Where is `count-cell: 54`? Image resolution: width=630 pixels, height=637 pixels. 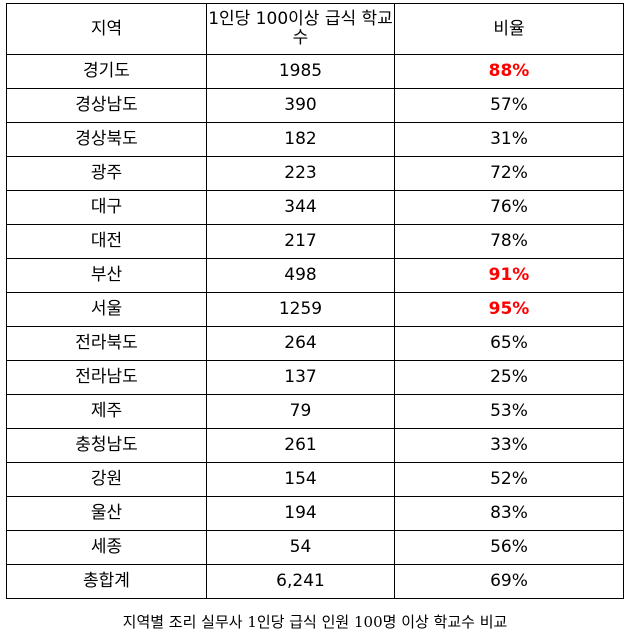 count-cell: 54 is located at coordinates (300, 547).